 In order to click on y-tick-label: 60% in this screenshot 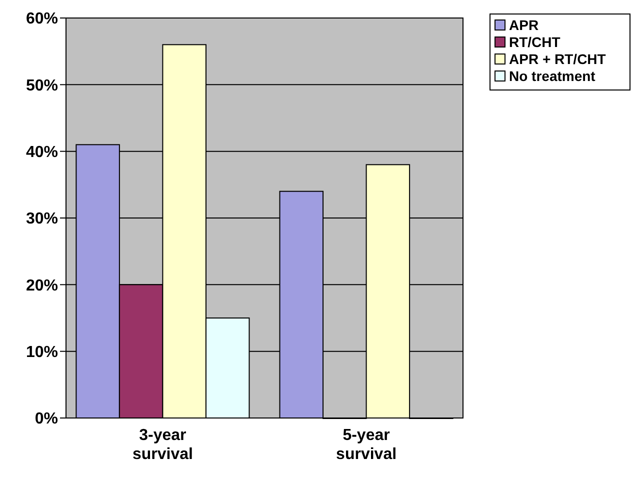, I will do `click(42, 19)`.